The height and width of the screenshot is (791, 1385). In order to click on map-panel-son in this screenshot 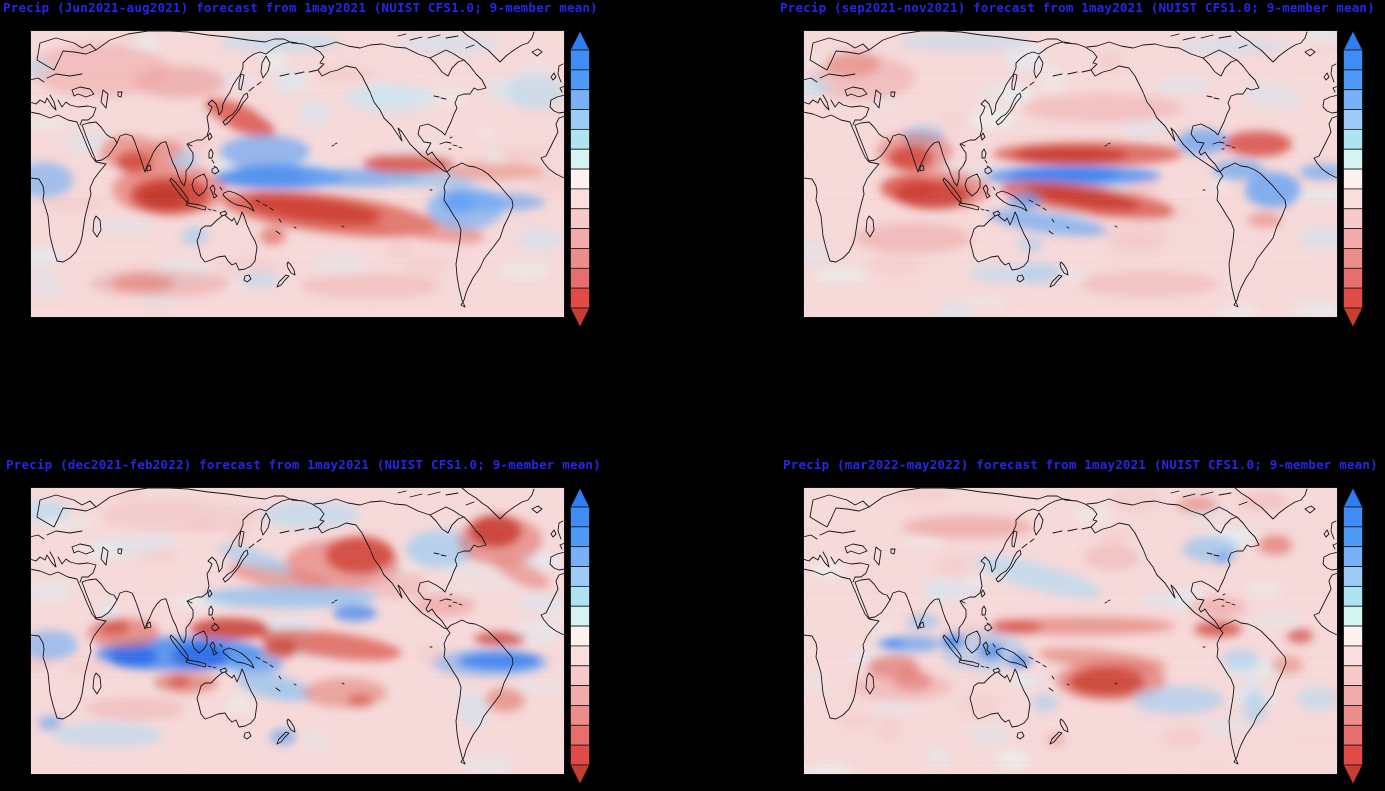, I will do `click(1070, 174)`.